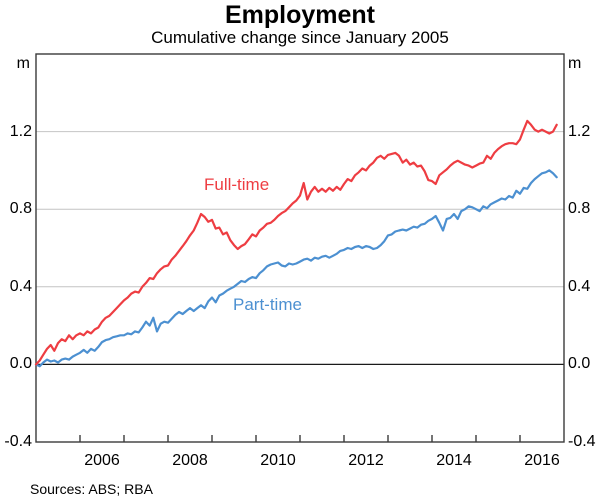 This screenshot has width=600, height=502. What do you see at coordinates (579, 286) in the screenshot?
I see `y-axis-label-right: 0.4` at bounding box center [579, 286].